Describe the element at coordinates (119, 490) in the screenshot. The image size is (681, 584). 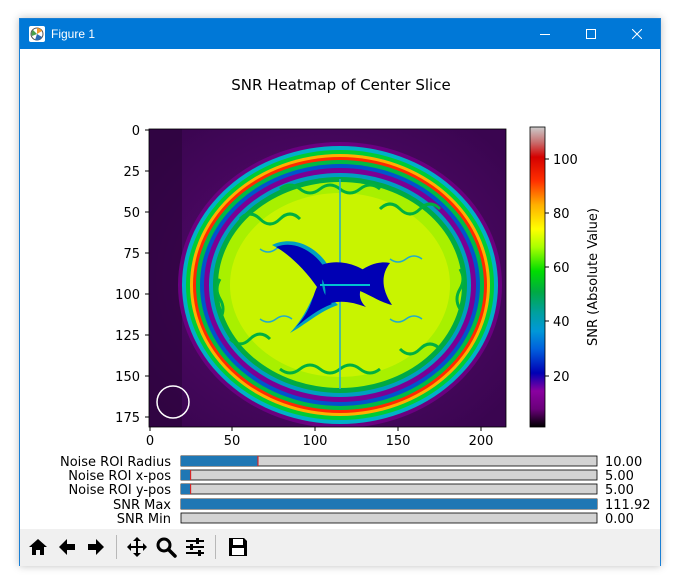
I see `slider-label: Noise ROI y-pos` at that location.